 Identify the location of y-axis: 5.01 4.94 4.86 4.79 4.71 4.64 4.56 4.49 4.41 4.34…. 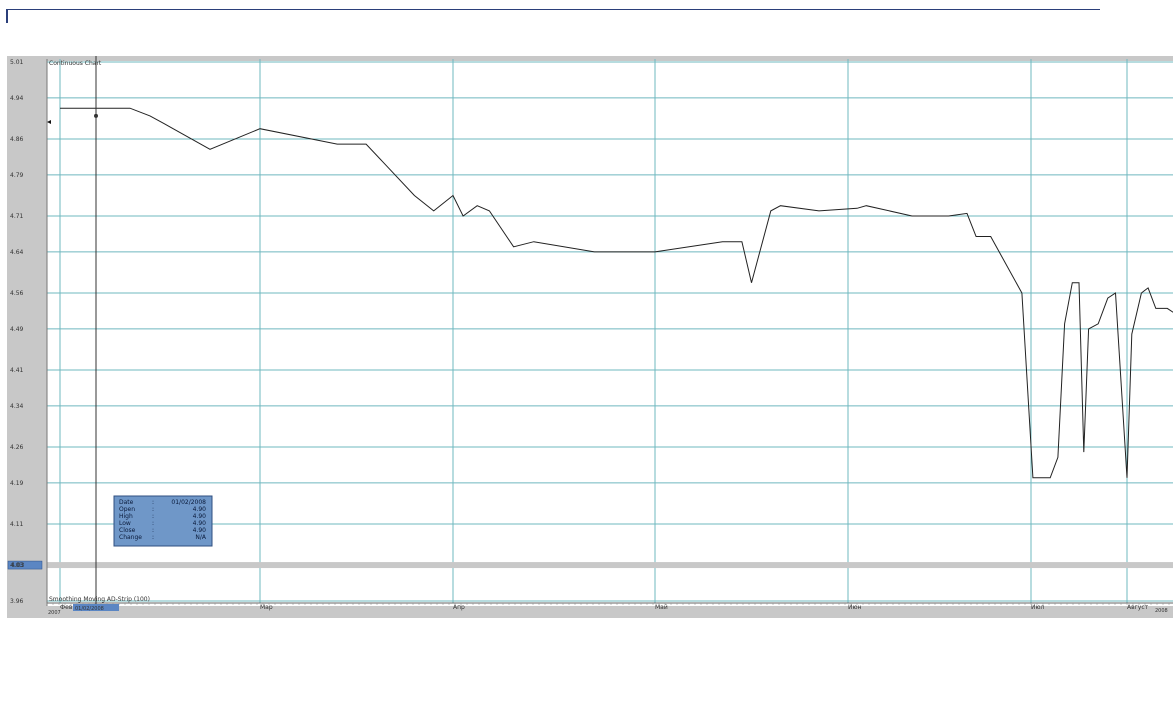
(29, 332).